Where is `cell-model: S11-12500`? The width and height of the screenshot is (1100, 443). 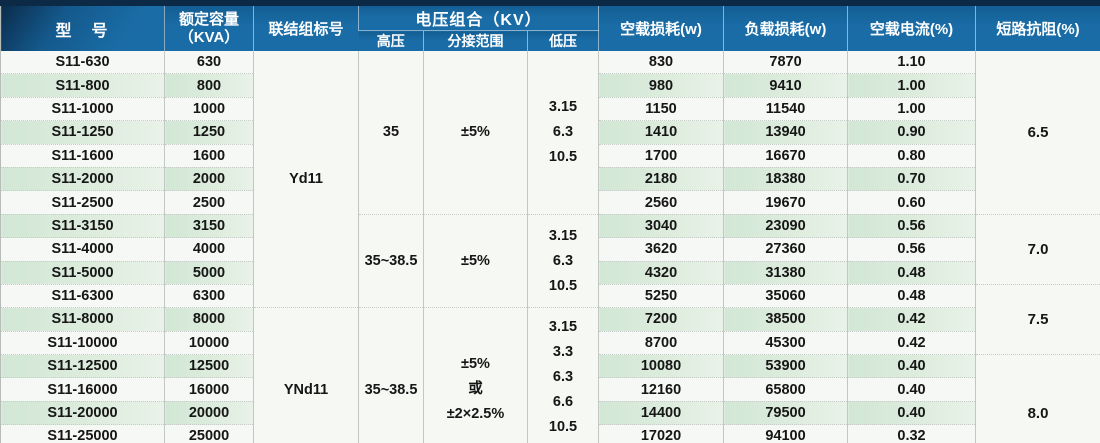 cell-model: S11-12500 is located at coordinates (82, 366).